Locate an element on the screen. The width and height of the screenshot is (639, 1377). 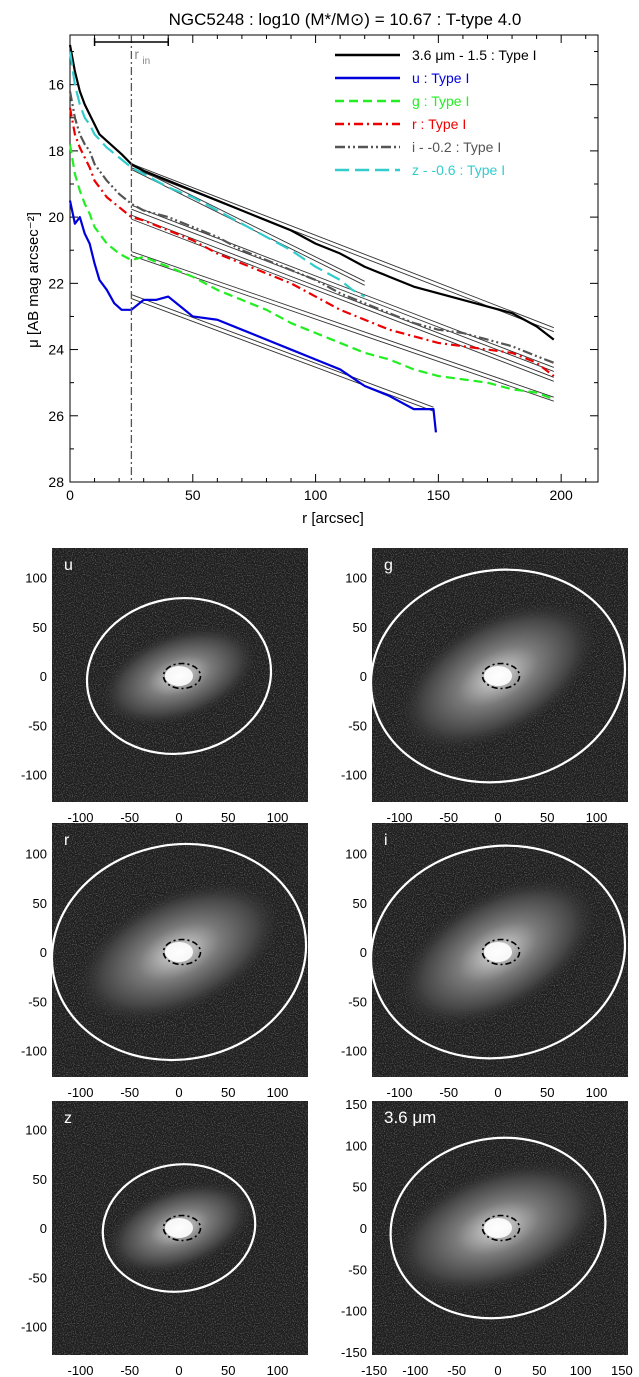
legend-label-4: i - -0.2 : Type I is located at coordinates (456, 147).